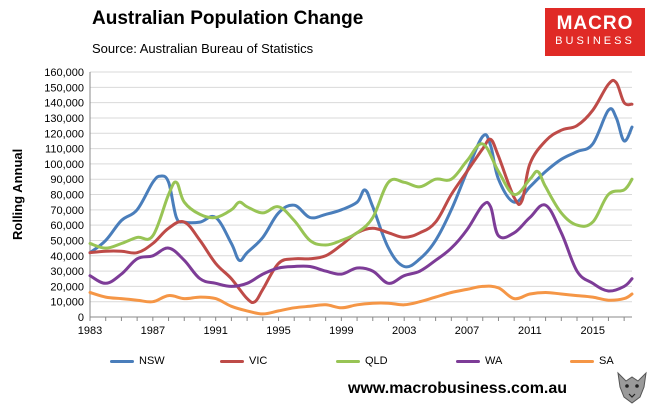 This screenshot has width=660, height=412. Describe the element at coordinates (137, 361) in the screenshot. I see `legend-item-nsw: NSW` at that location.